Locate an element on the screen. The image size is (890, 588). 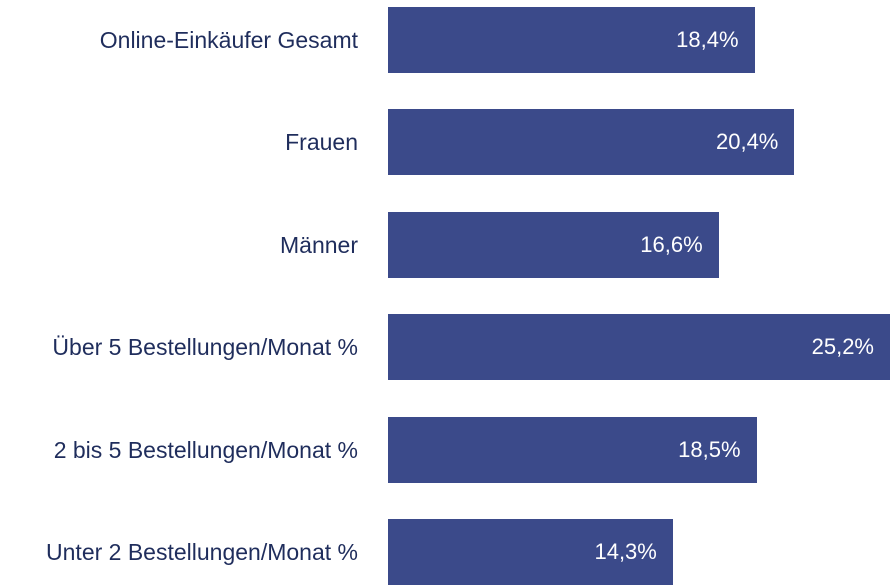
value-label: 20,4% is located at coordinates (747, 142).